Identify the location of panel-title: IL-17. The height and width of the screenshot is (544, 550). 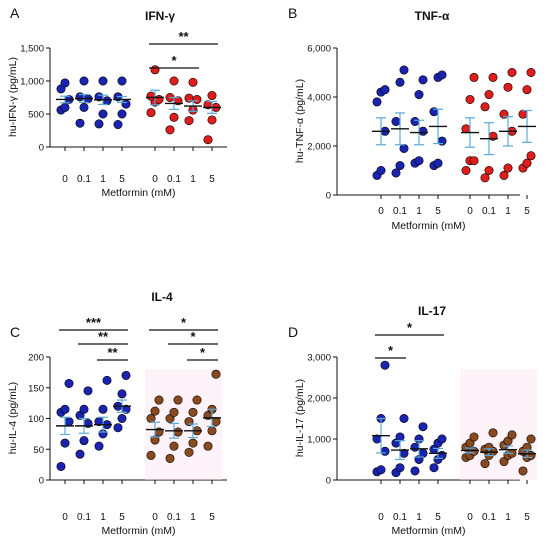
(432, 311).